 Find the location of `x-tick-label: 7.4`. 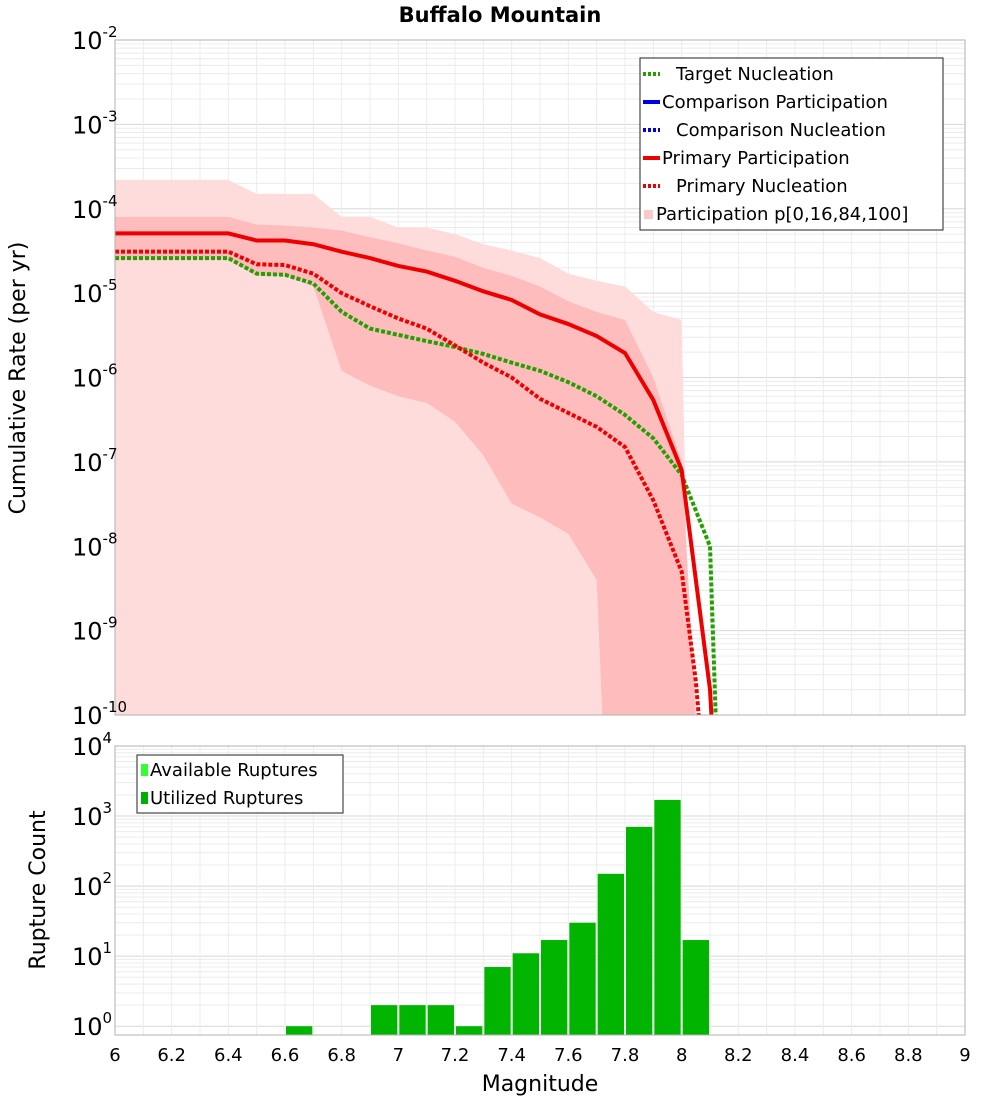

x-tick-label: 7.4 is located at coordinates (511, 1055).